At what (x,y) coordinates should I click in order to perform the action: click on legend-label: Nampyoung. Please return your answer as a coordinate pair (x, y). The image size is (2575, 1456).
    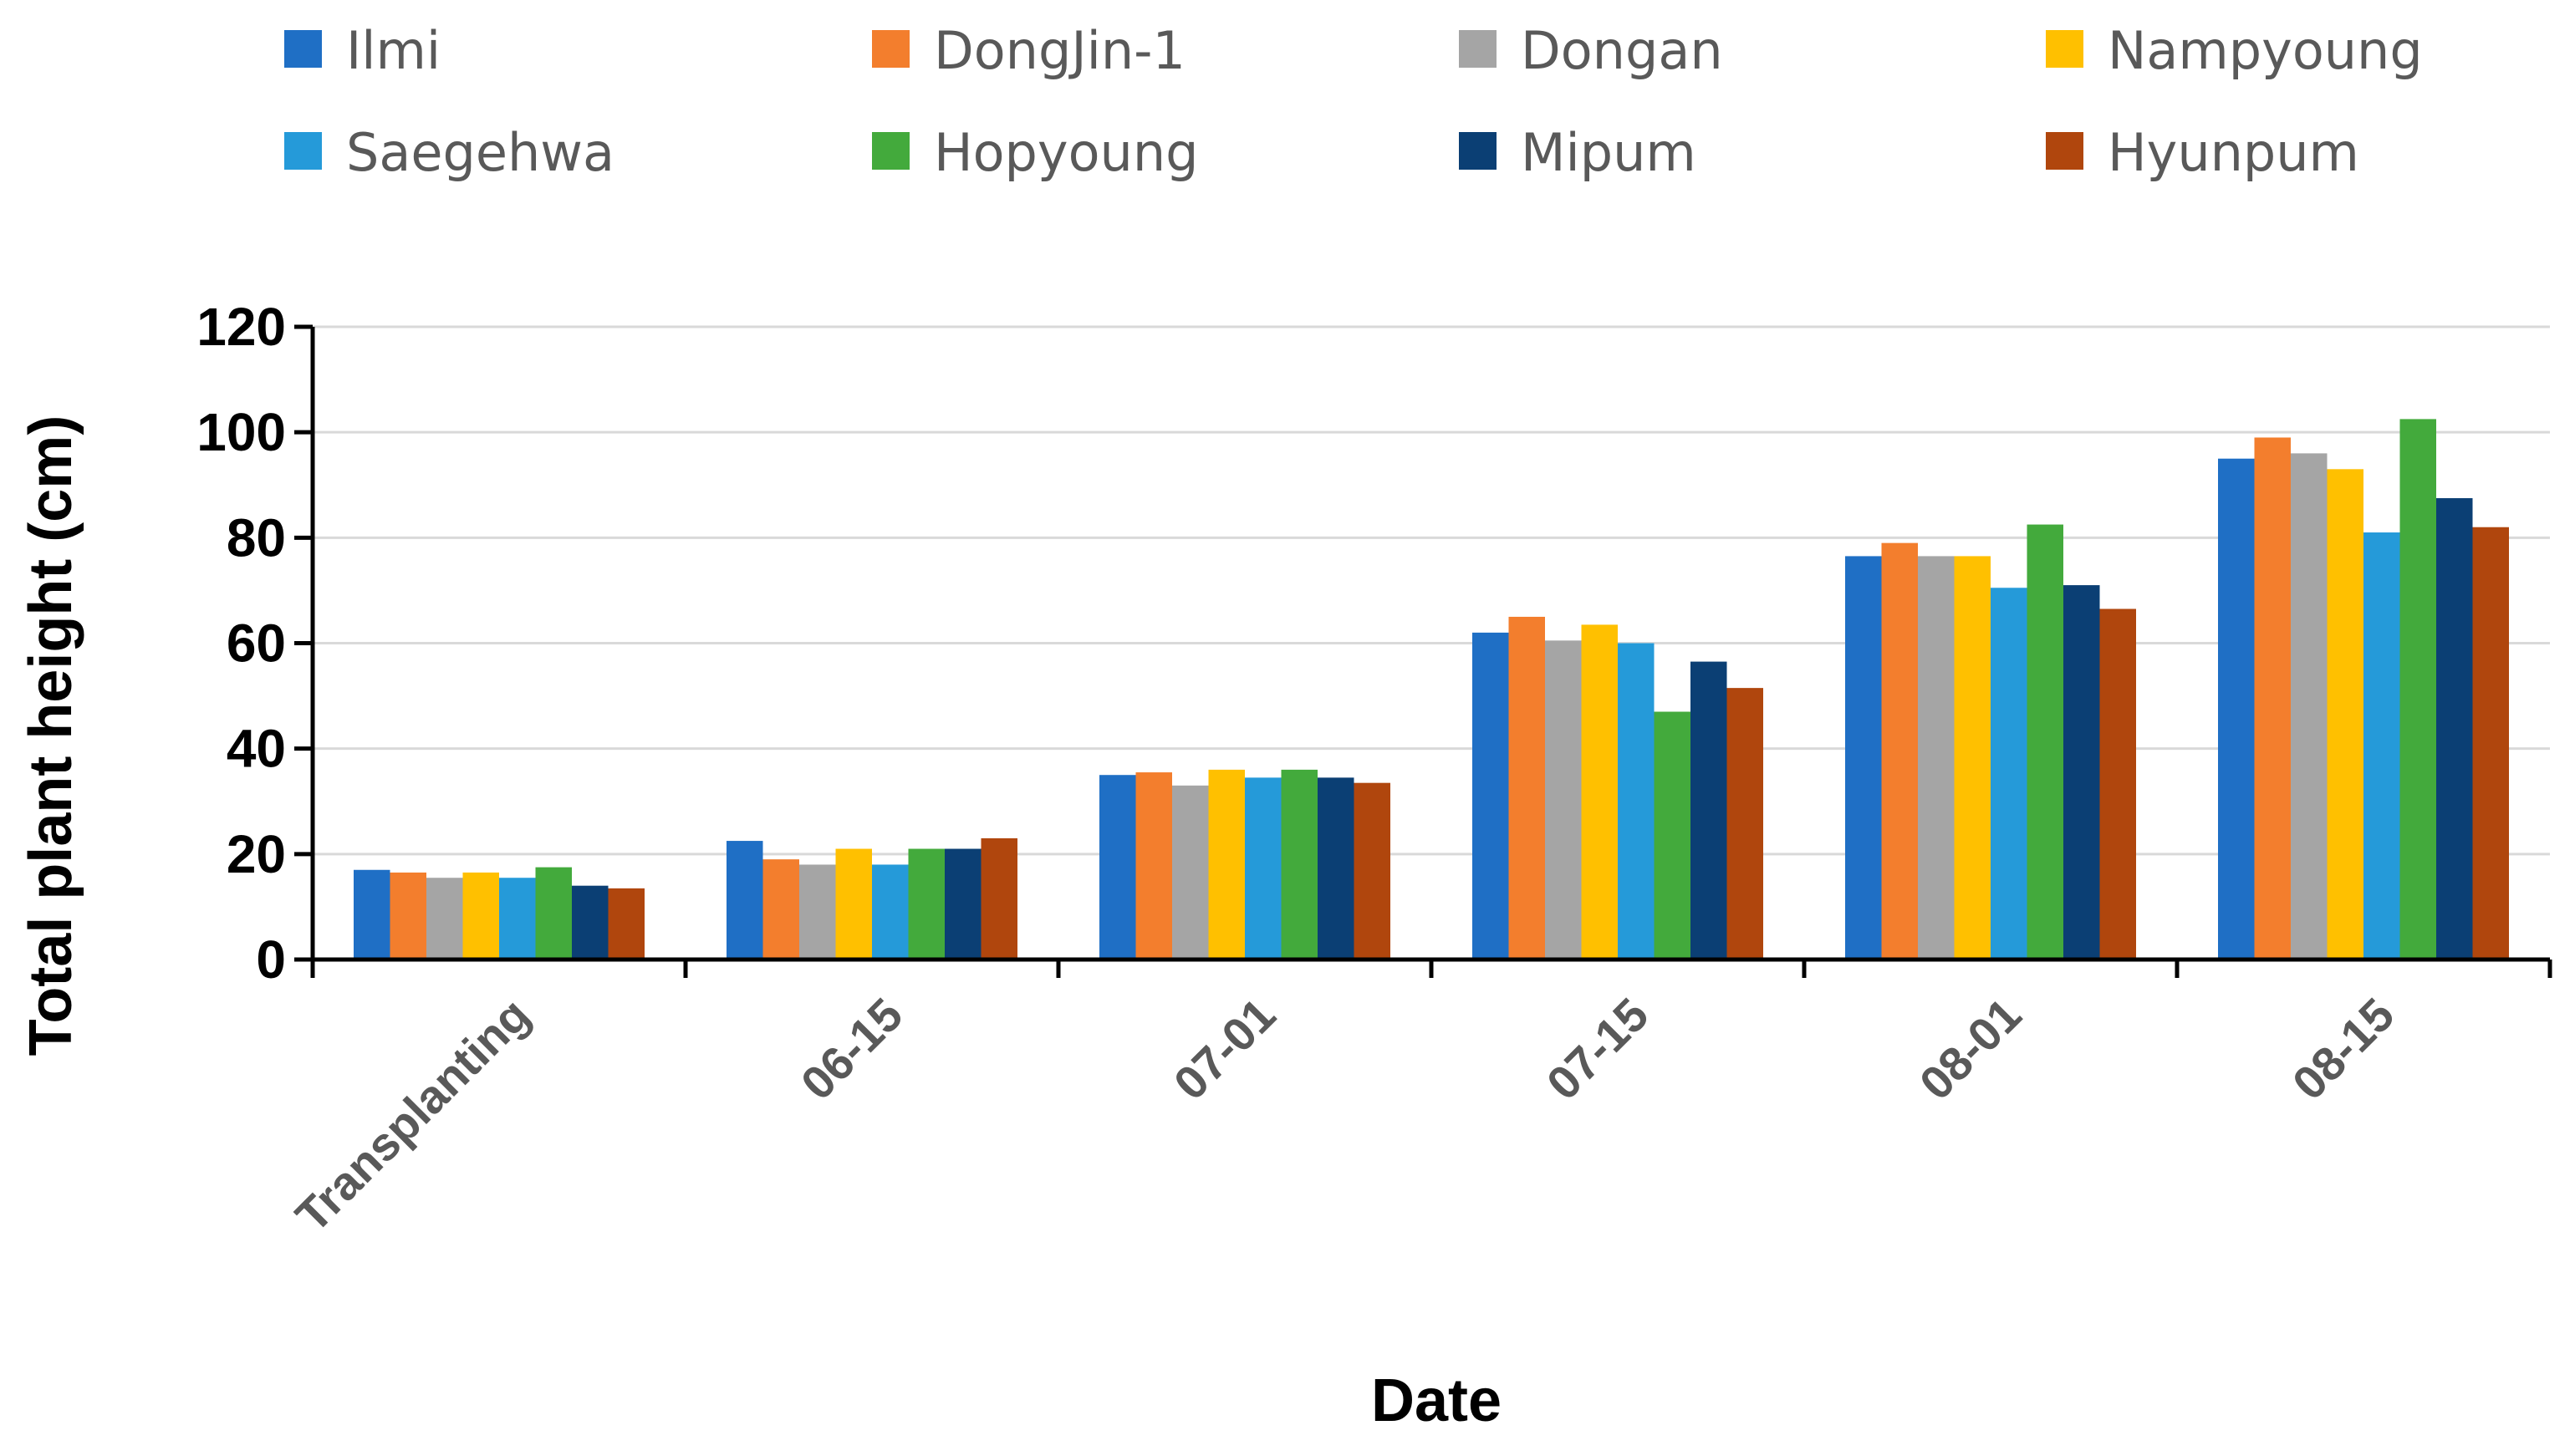
    Looking at the image, I should click on (2265, 50).